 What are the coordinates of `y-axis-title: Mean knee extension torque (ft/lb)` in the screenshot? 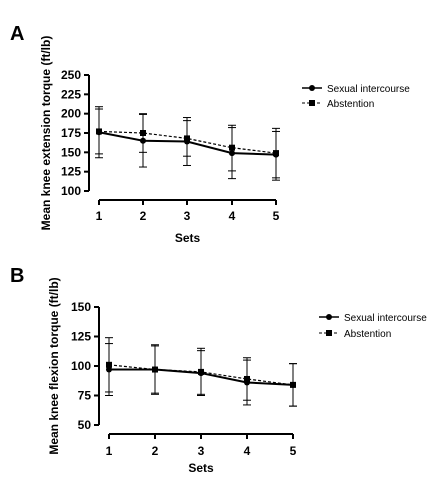 It's located at (46, 133).